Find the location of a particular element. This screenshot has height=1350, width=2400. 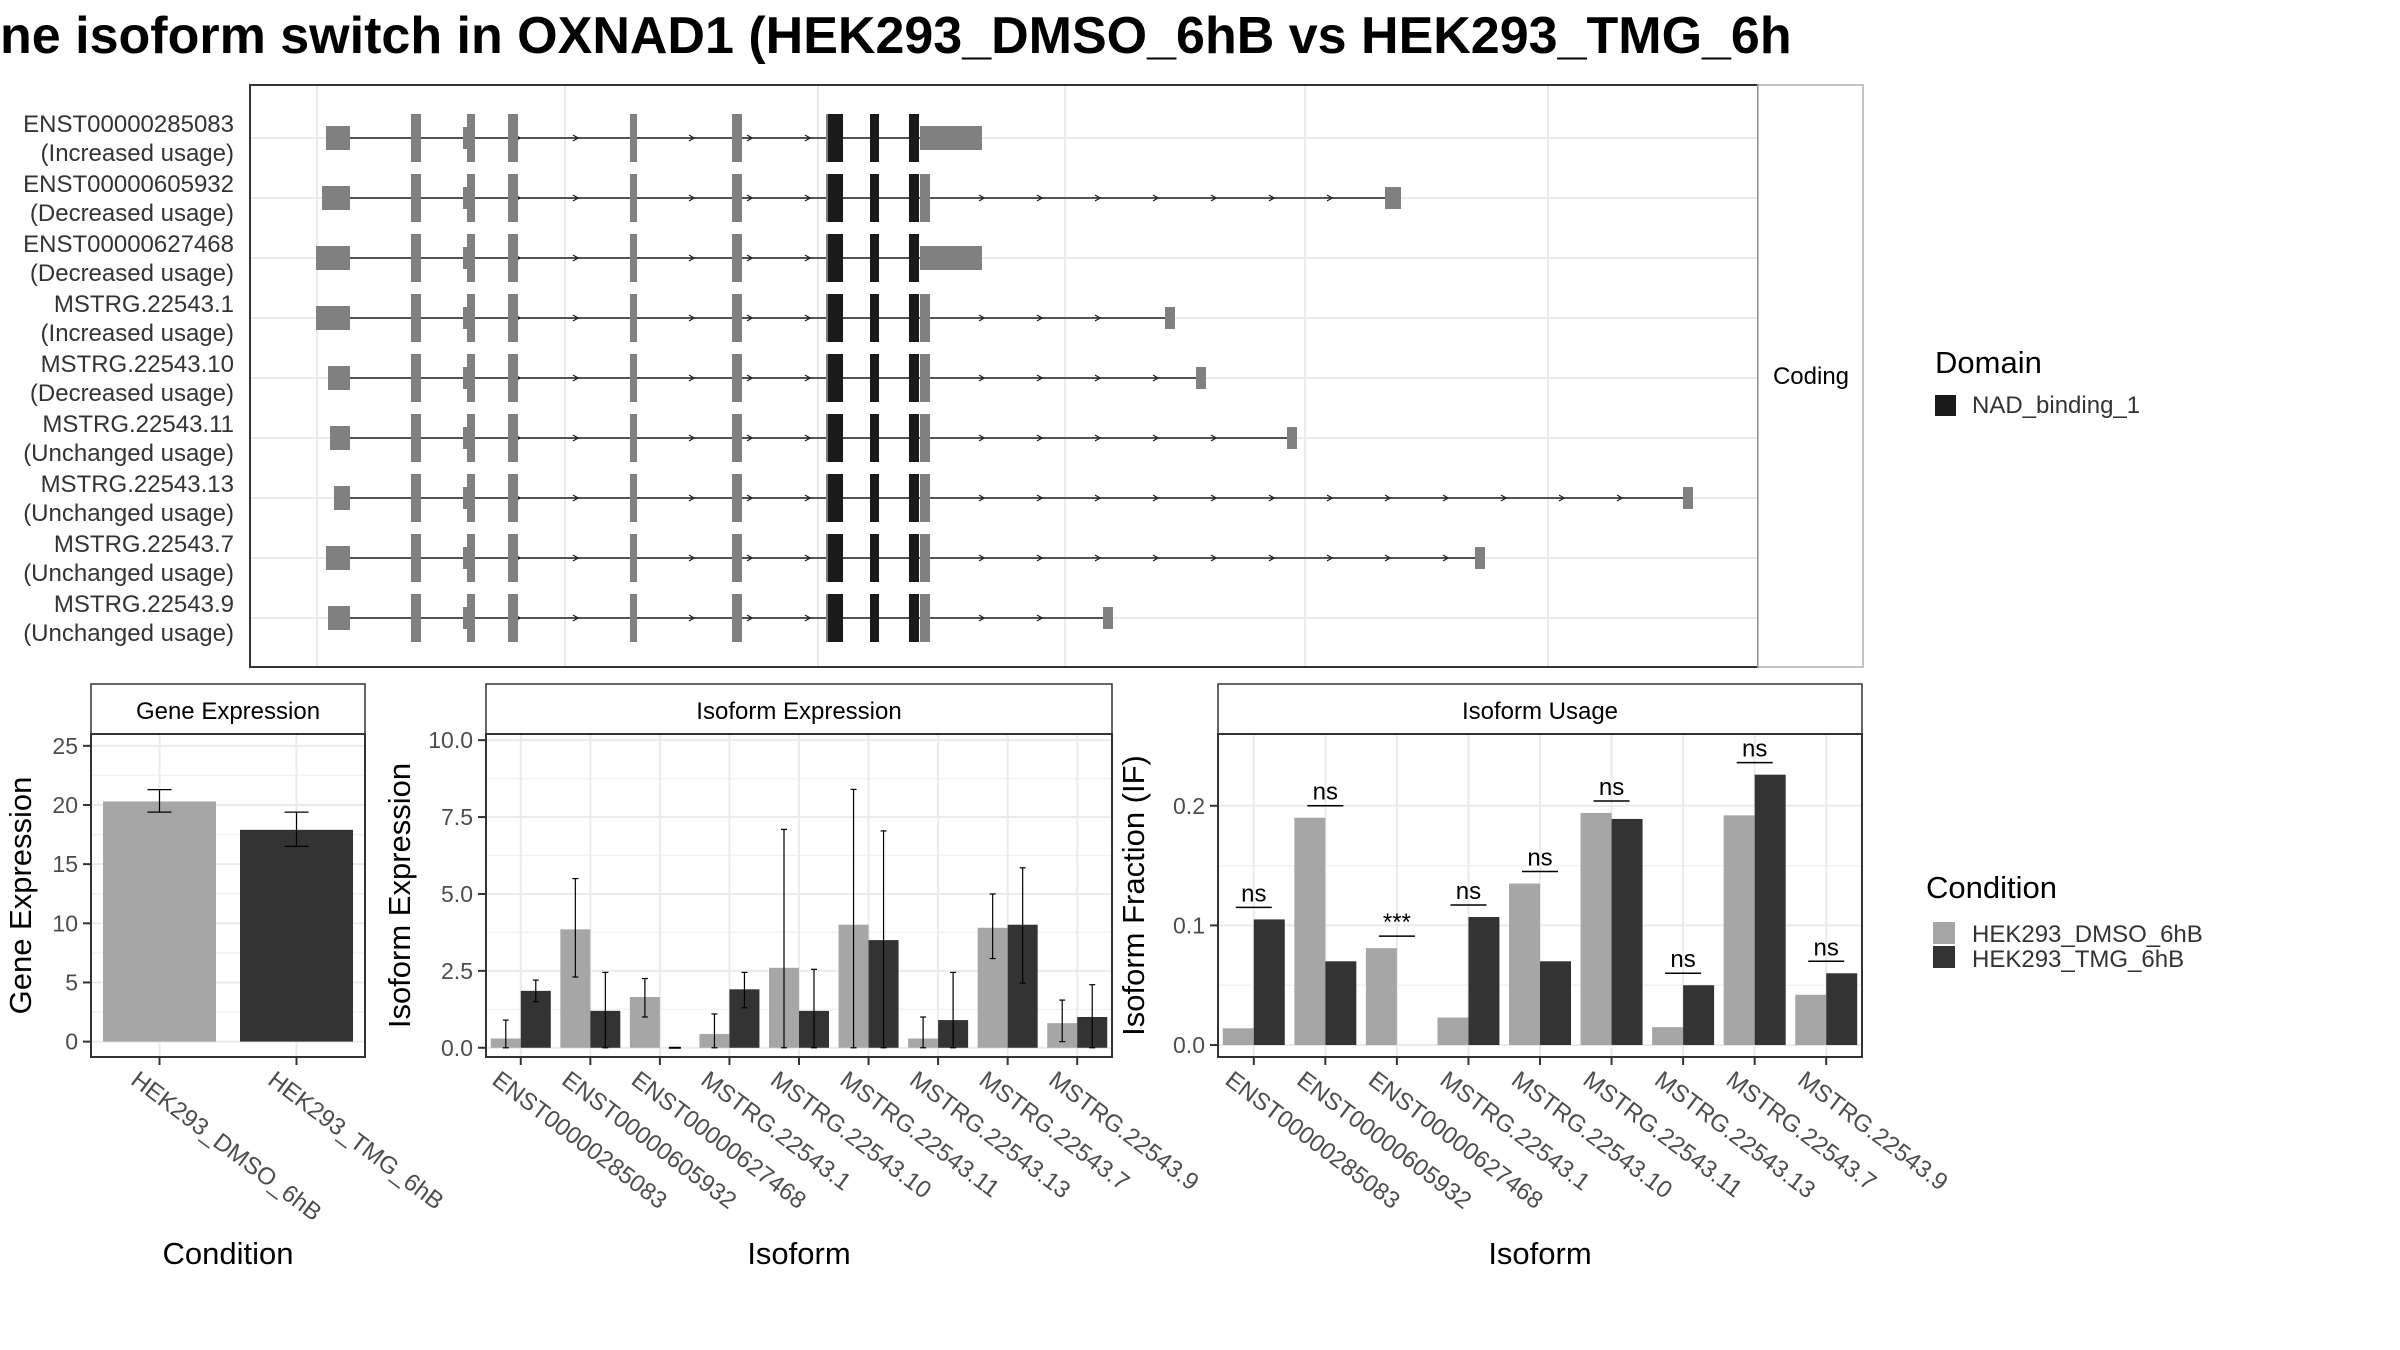

y-tick-label: 2.5 is located at coordinates (457, 971).